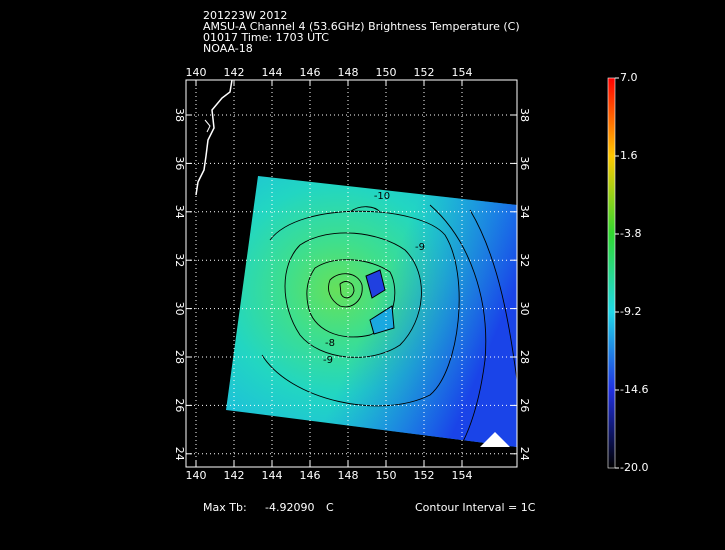 This screenshot has height=550, width=725. I want to click on contour-label: -8, so click(330, 343).